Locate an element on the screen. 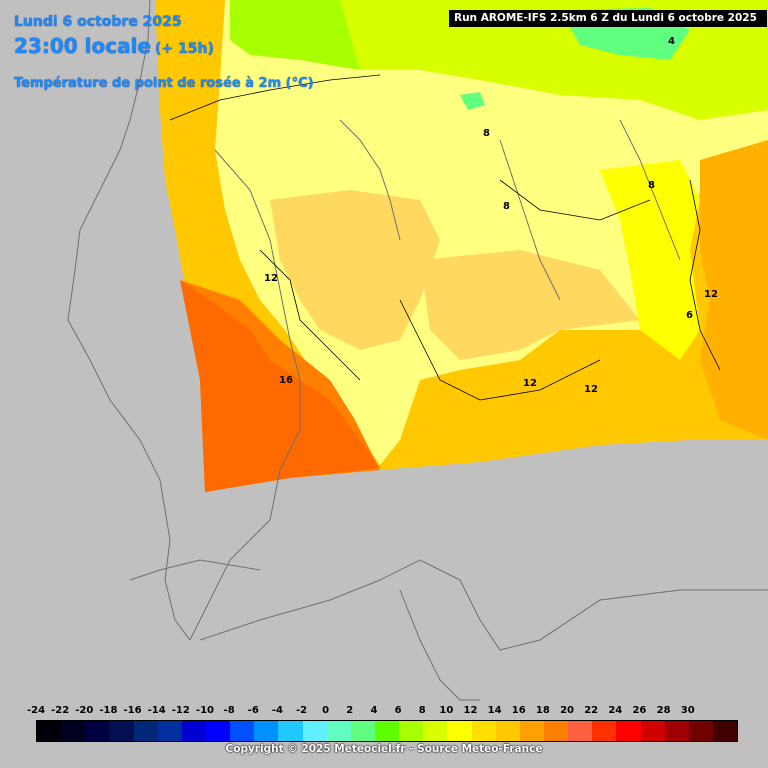  legend-tick-label: -24 is located at coordinates (36, 710).